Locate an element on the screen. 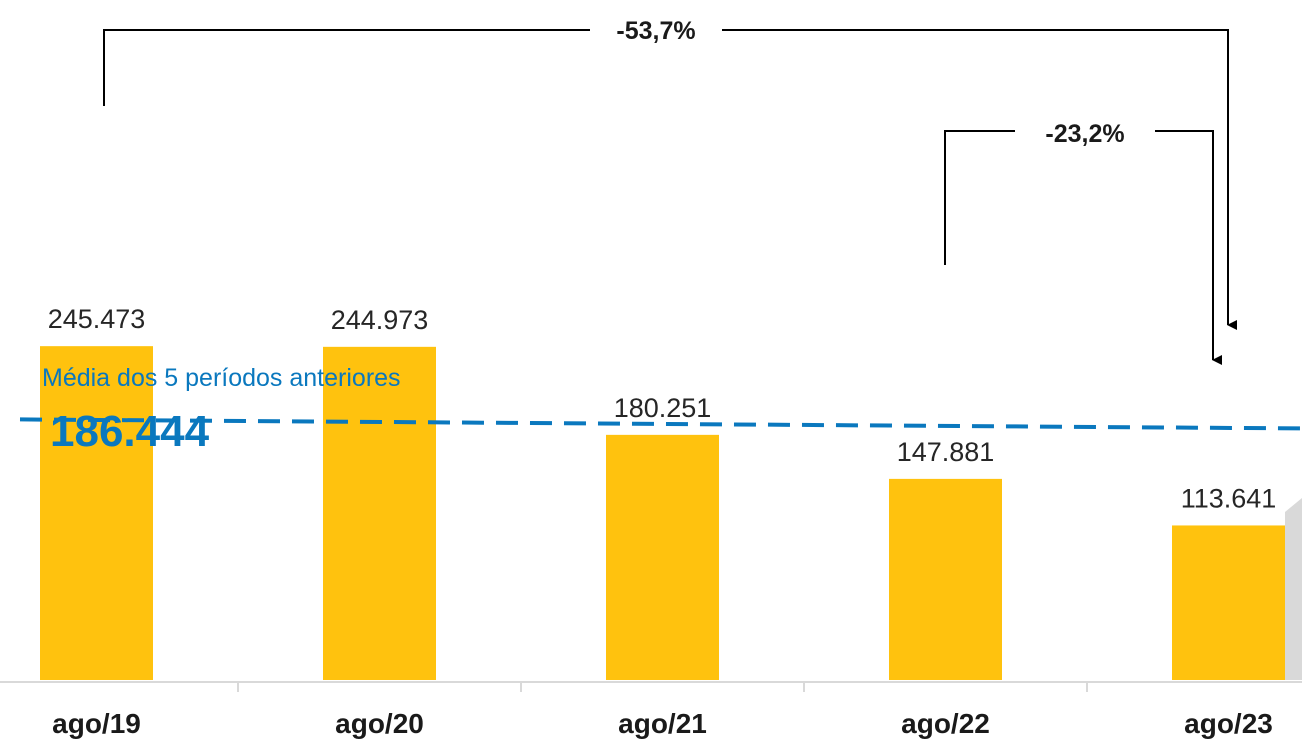 The height and width of the screenshot is (743, 1302). x-axis-label: ago/21 is located at coordinates (662, 723).